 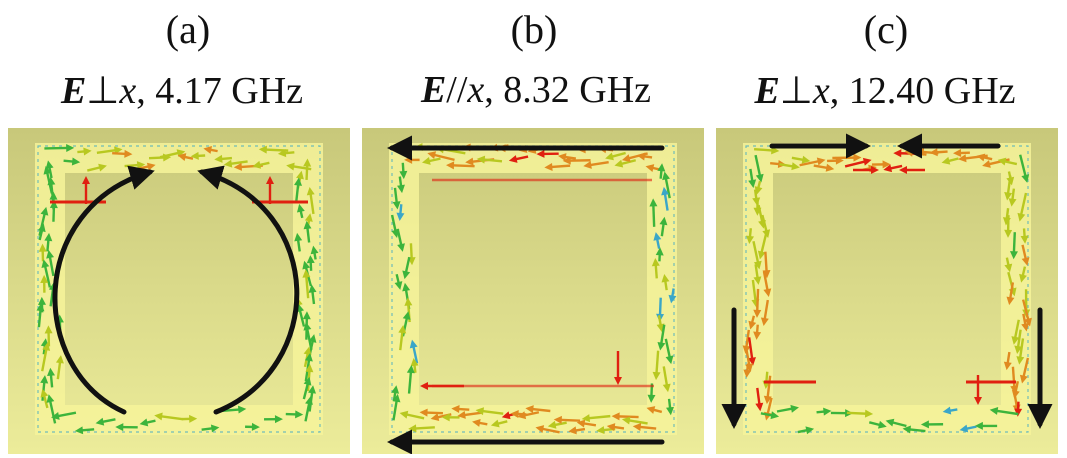 What do you see at coordinates (1017, 285) in the screenshot?
I see `vector-field-right` at bounding box center [1017, 285].